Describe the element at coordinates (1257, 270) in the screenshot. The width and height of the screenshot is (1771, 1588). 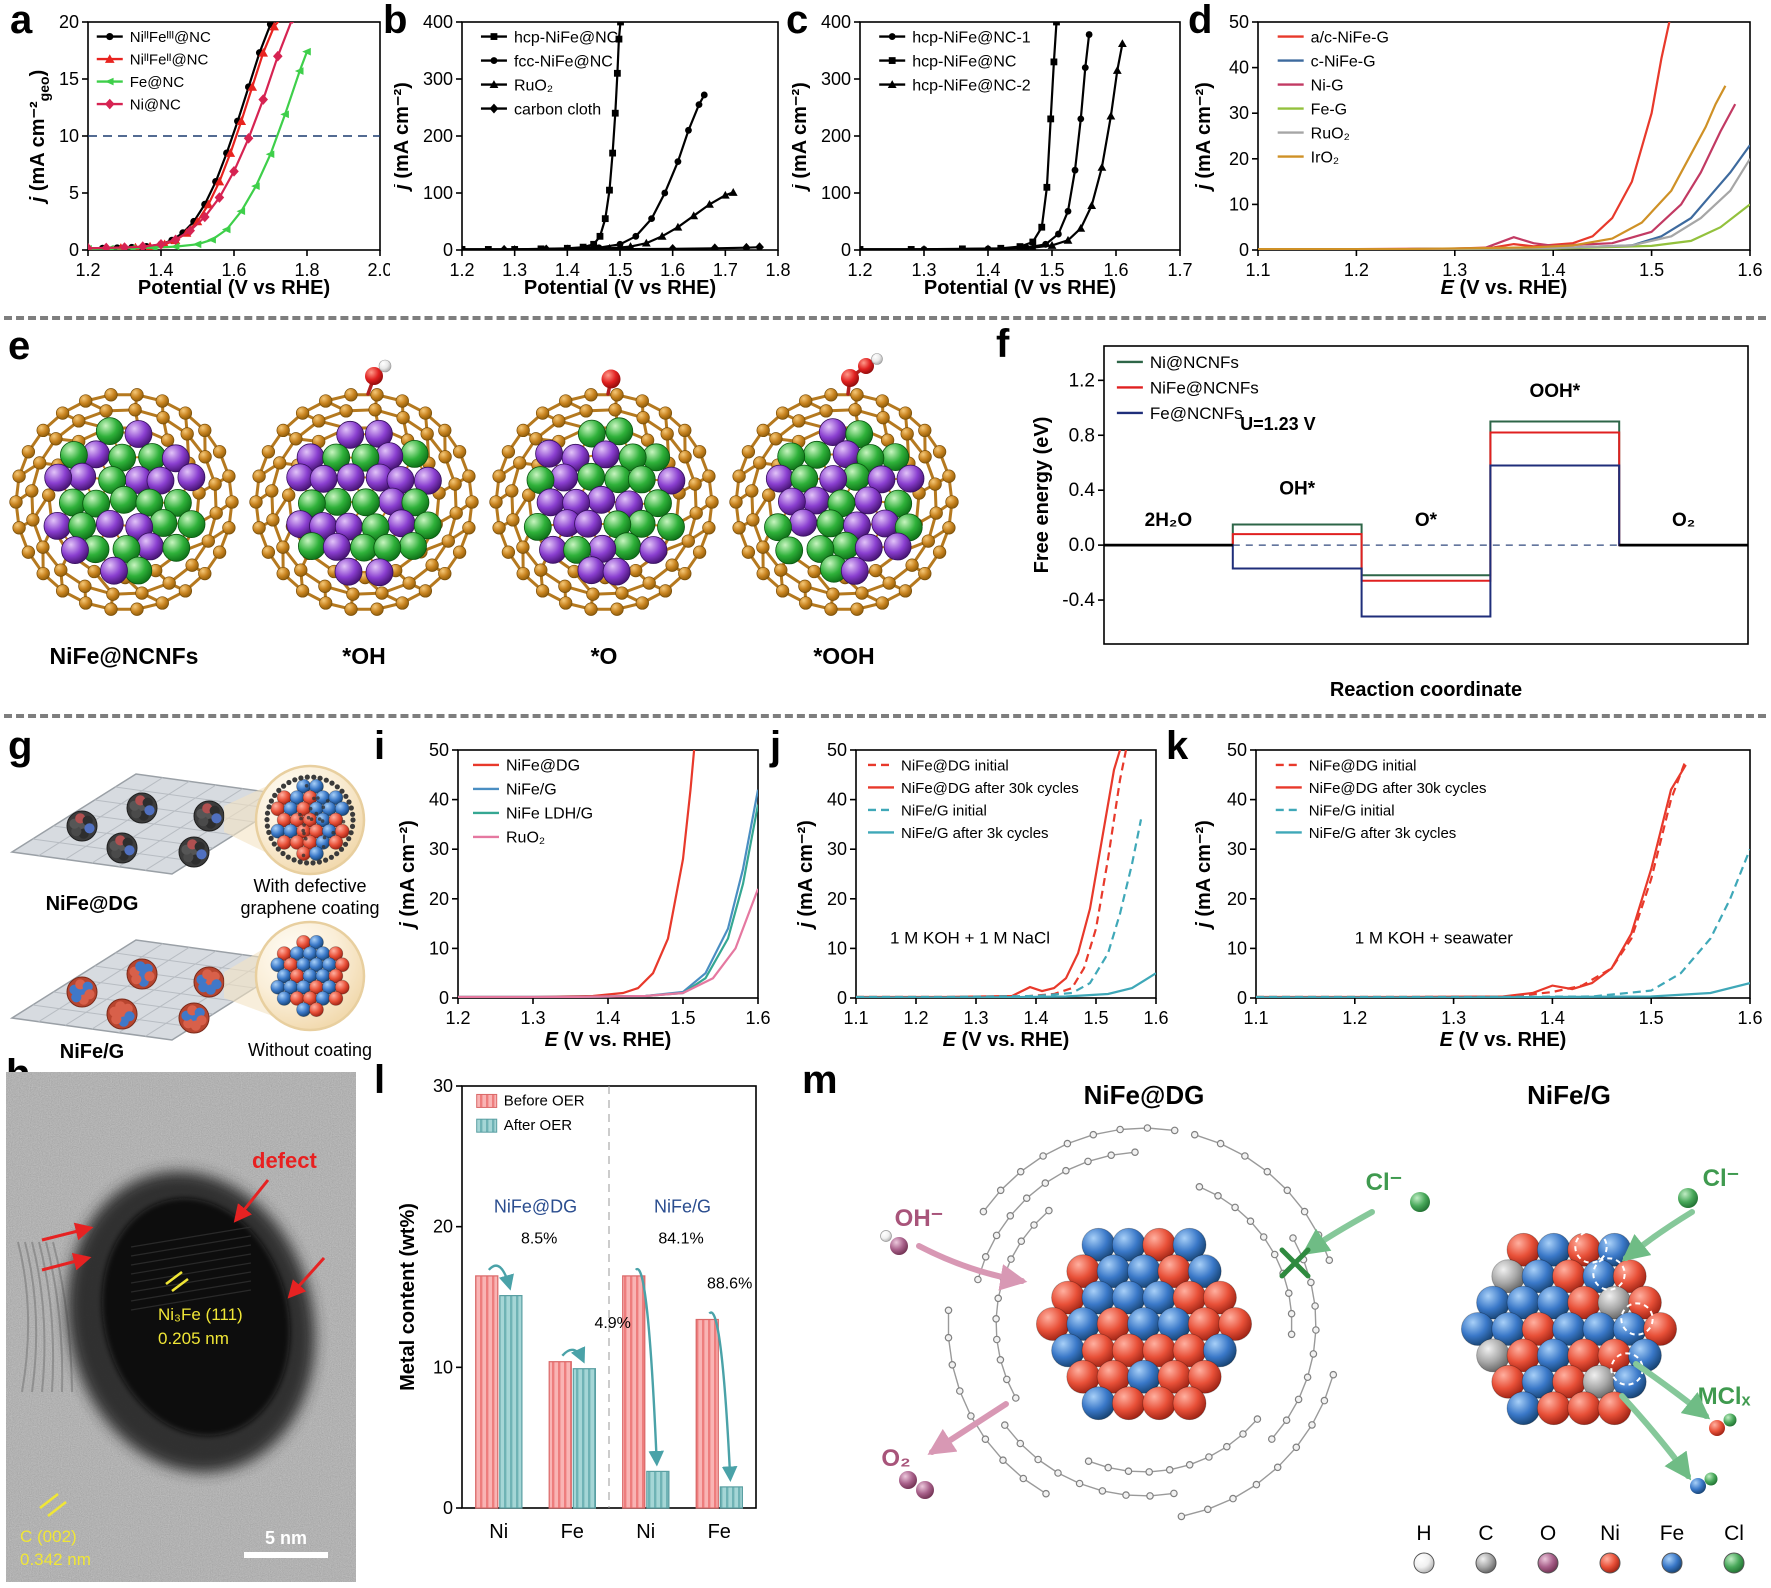
I see `x-tick-label: 1.1` at that location.